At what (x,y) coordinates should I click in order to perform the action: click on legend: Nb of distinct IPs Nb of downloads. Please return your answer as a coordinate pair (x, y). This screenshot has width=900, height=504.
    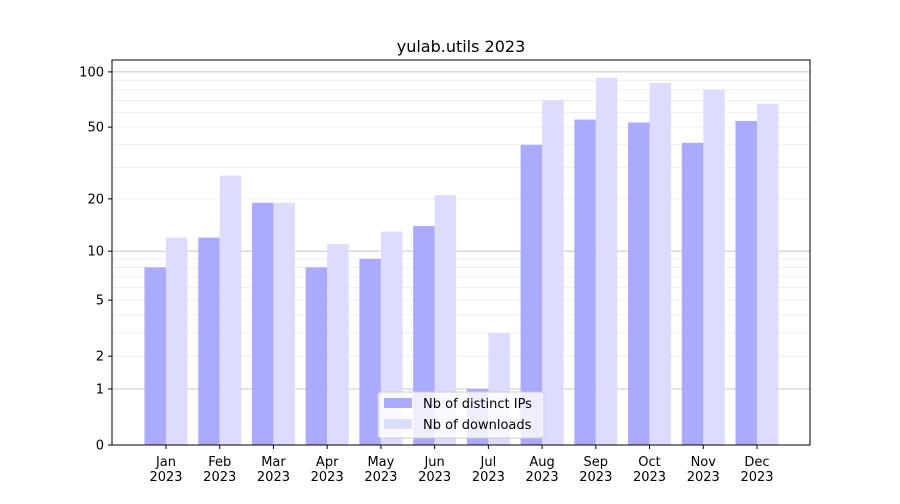
    Looking at the image, I should click on (461, 415).